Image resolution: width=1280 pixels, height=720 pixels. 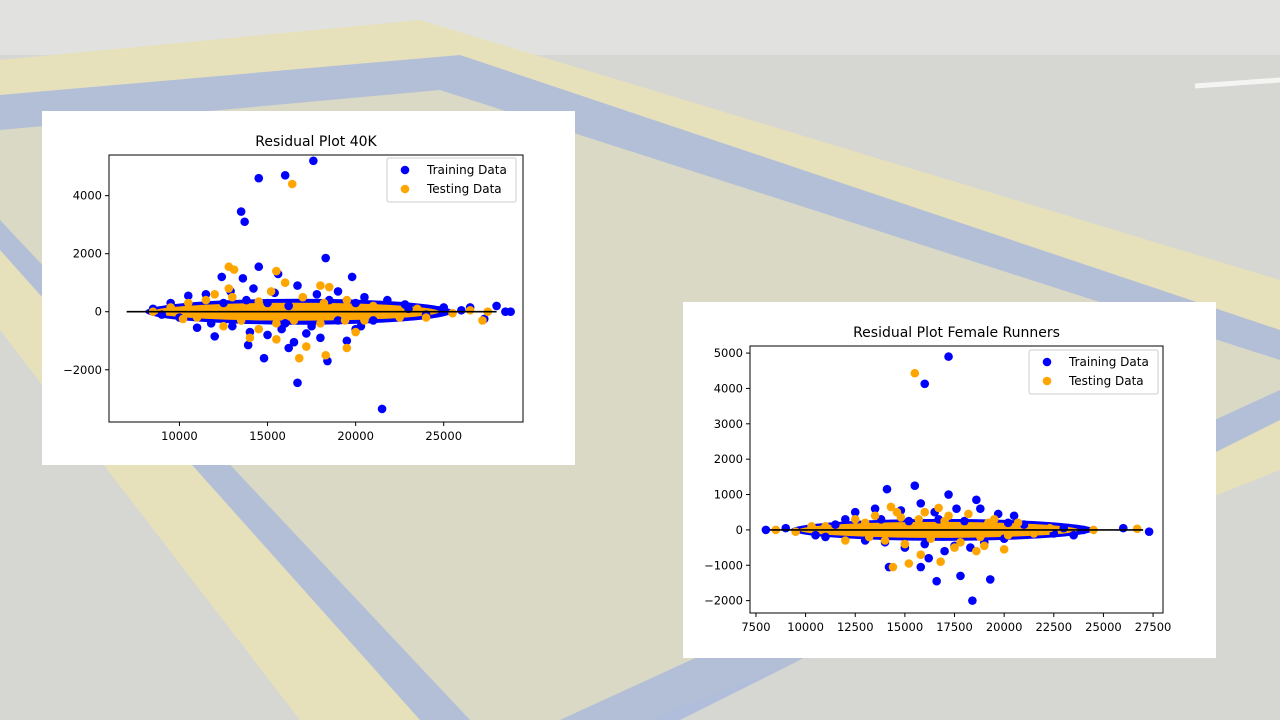 What do you see at coordinates (1237, 83) in the screenshot?
I see `road-marking` at bounding box center [1237, 83].